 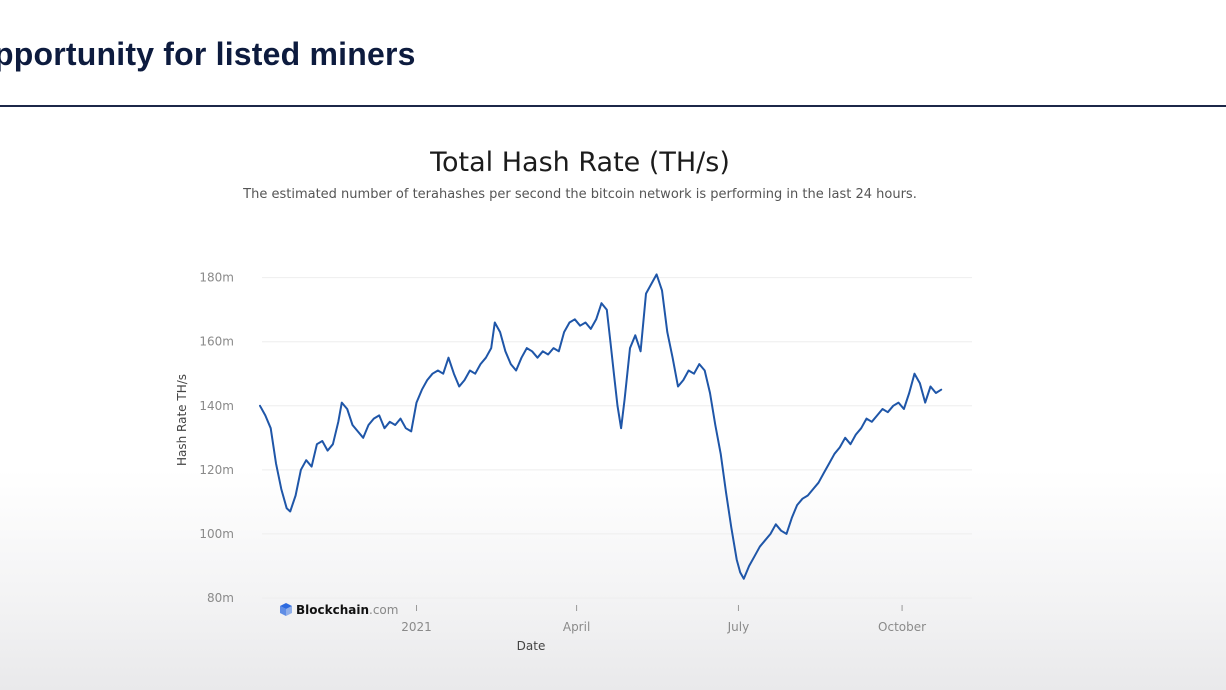 I want to click on x-tick-label: April, so click(x=576, y=627).